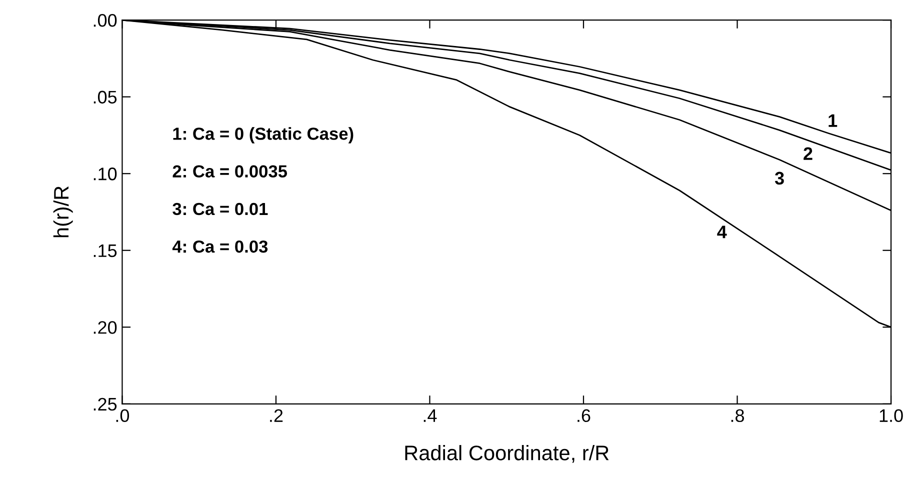 This screenshot has width=912, height=478. What do you see at coordinates (105, 327) in the screenshot?
I see `y-tick-label: .20` at bounding box center [105, 327].